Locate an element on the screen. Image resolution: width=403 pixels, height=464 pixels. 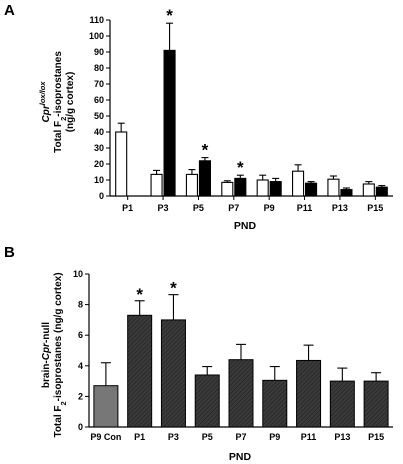
b-ytick-label-10: 10 is located at coordinates (78, 274).